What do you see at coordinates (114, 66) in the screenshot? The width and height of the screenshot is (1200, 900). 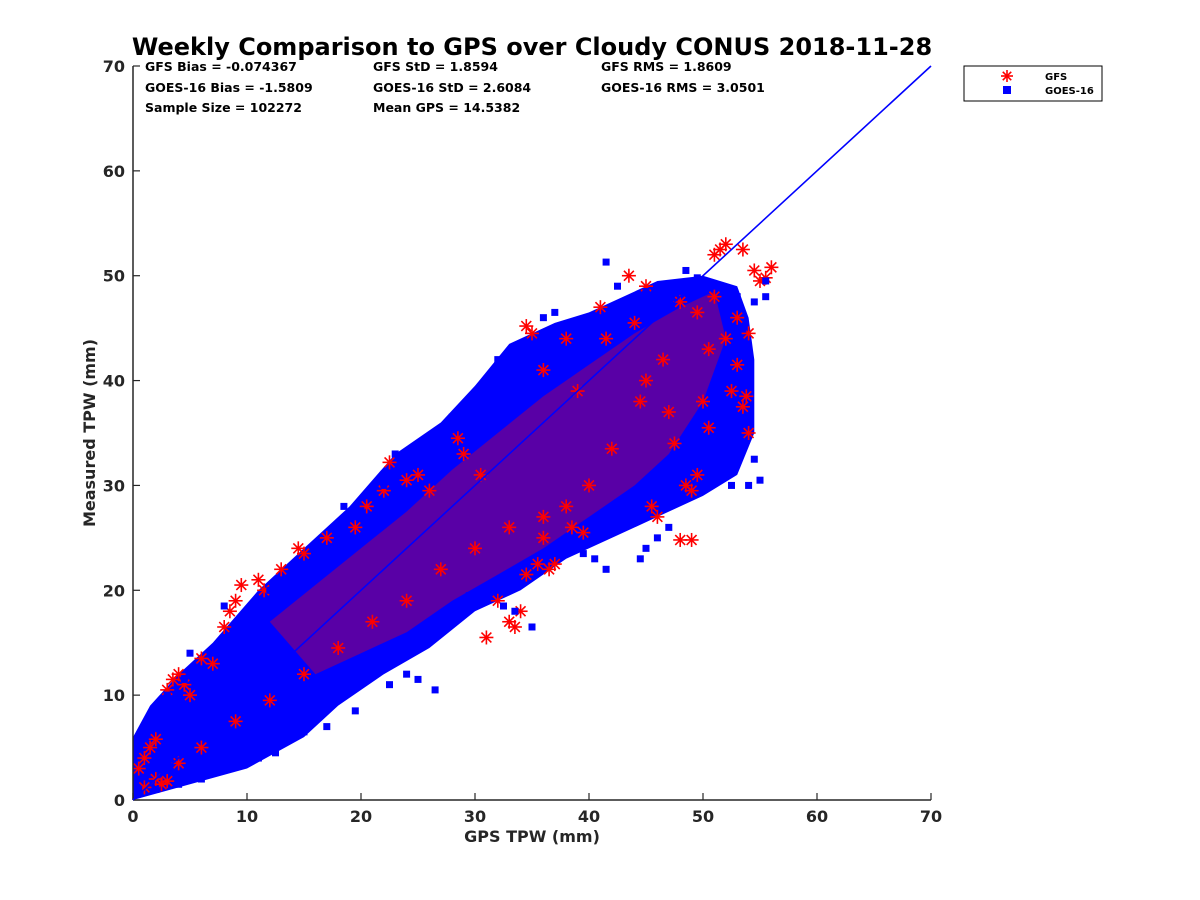 I see `y-tick-label: 70` at bounding box center [114, 66].